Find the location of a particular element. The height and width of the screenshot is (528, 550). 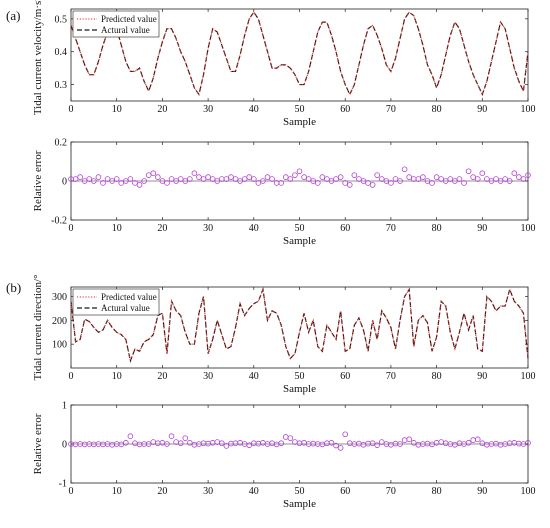

x-tick-label: 10 is located at coordinates (117, 491).